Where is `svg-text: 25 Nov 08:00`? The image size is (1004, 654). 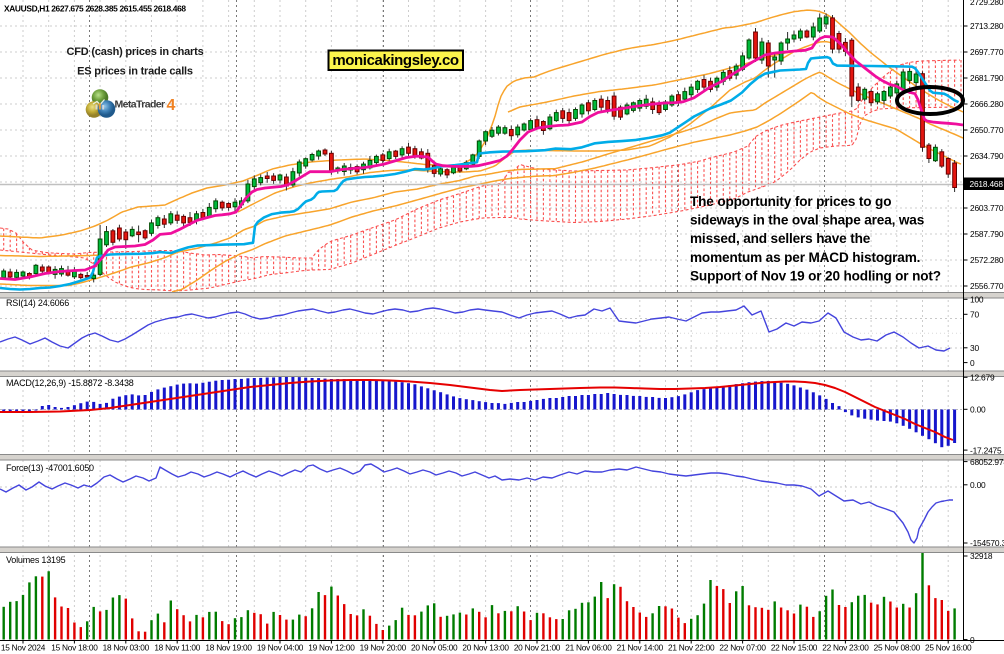 svg-text: 25 Nov 08:00 is located at coordinates (897, 648).